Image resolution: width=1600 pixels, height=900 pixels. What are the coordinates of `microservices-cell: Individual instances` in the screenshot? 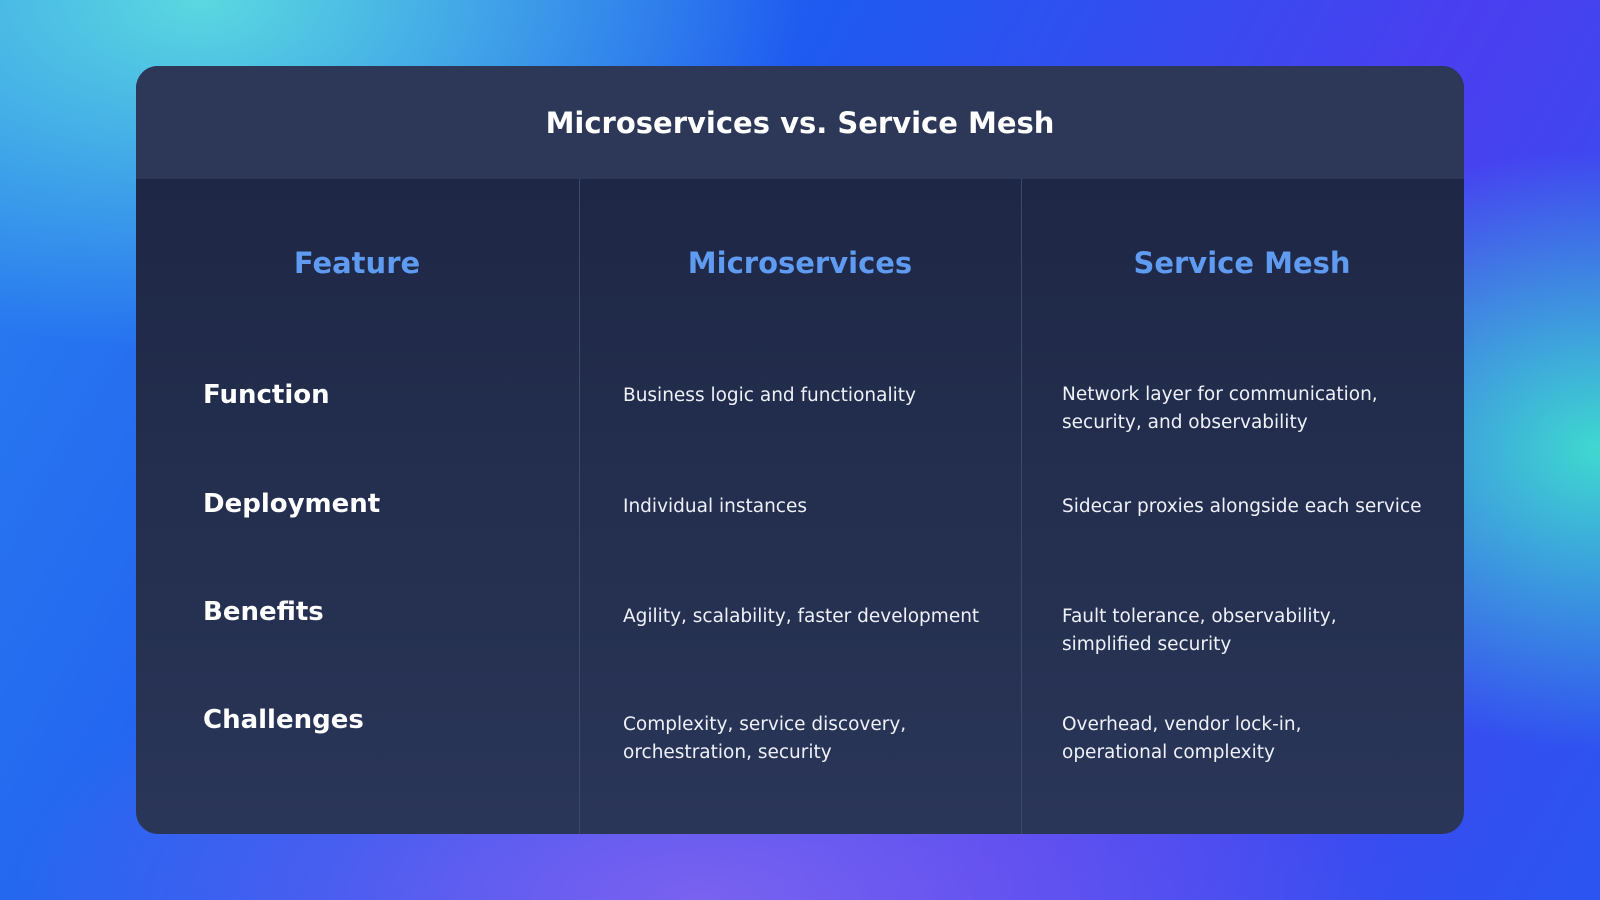 It's located at (715, 506).